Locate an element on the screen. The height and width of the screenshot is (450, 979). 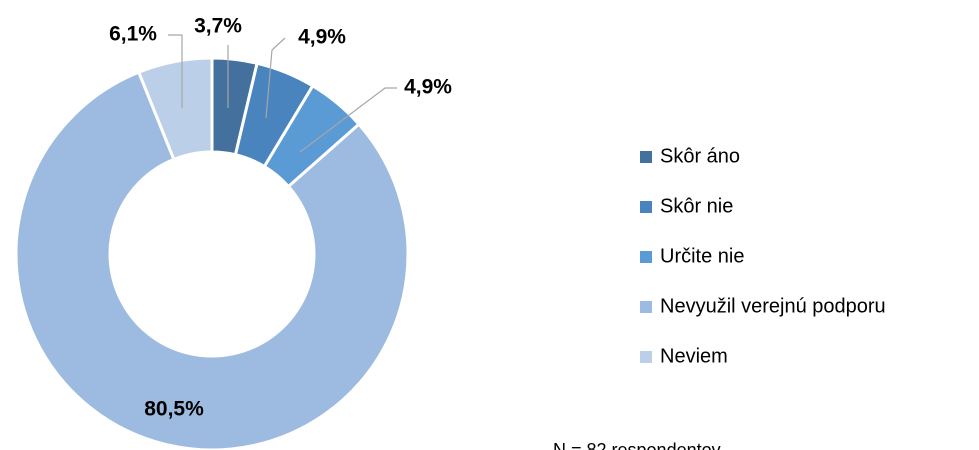
legend-label: Nevyužil verejnú podporu is located at coordinates (773, 306).